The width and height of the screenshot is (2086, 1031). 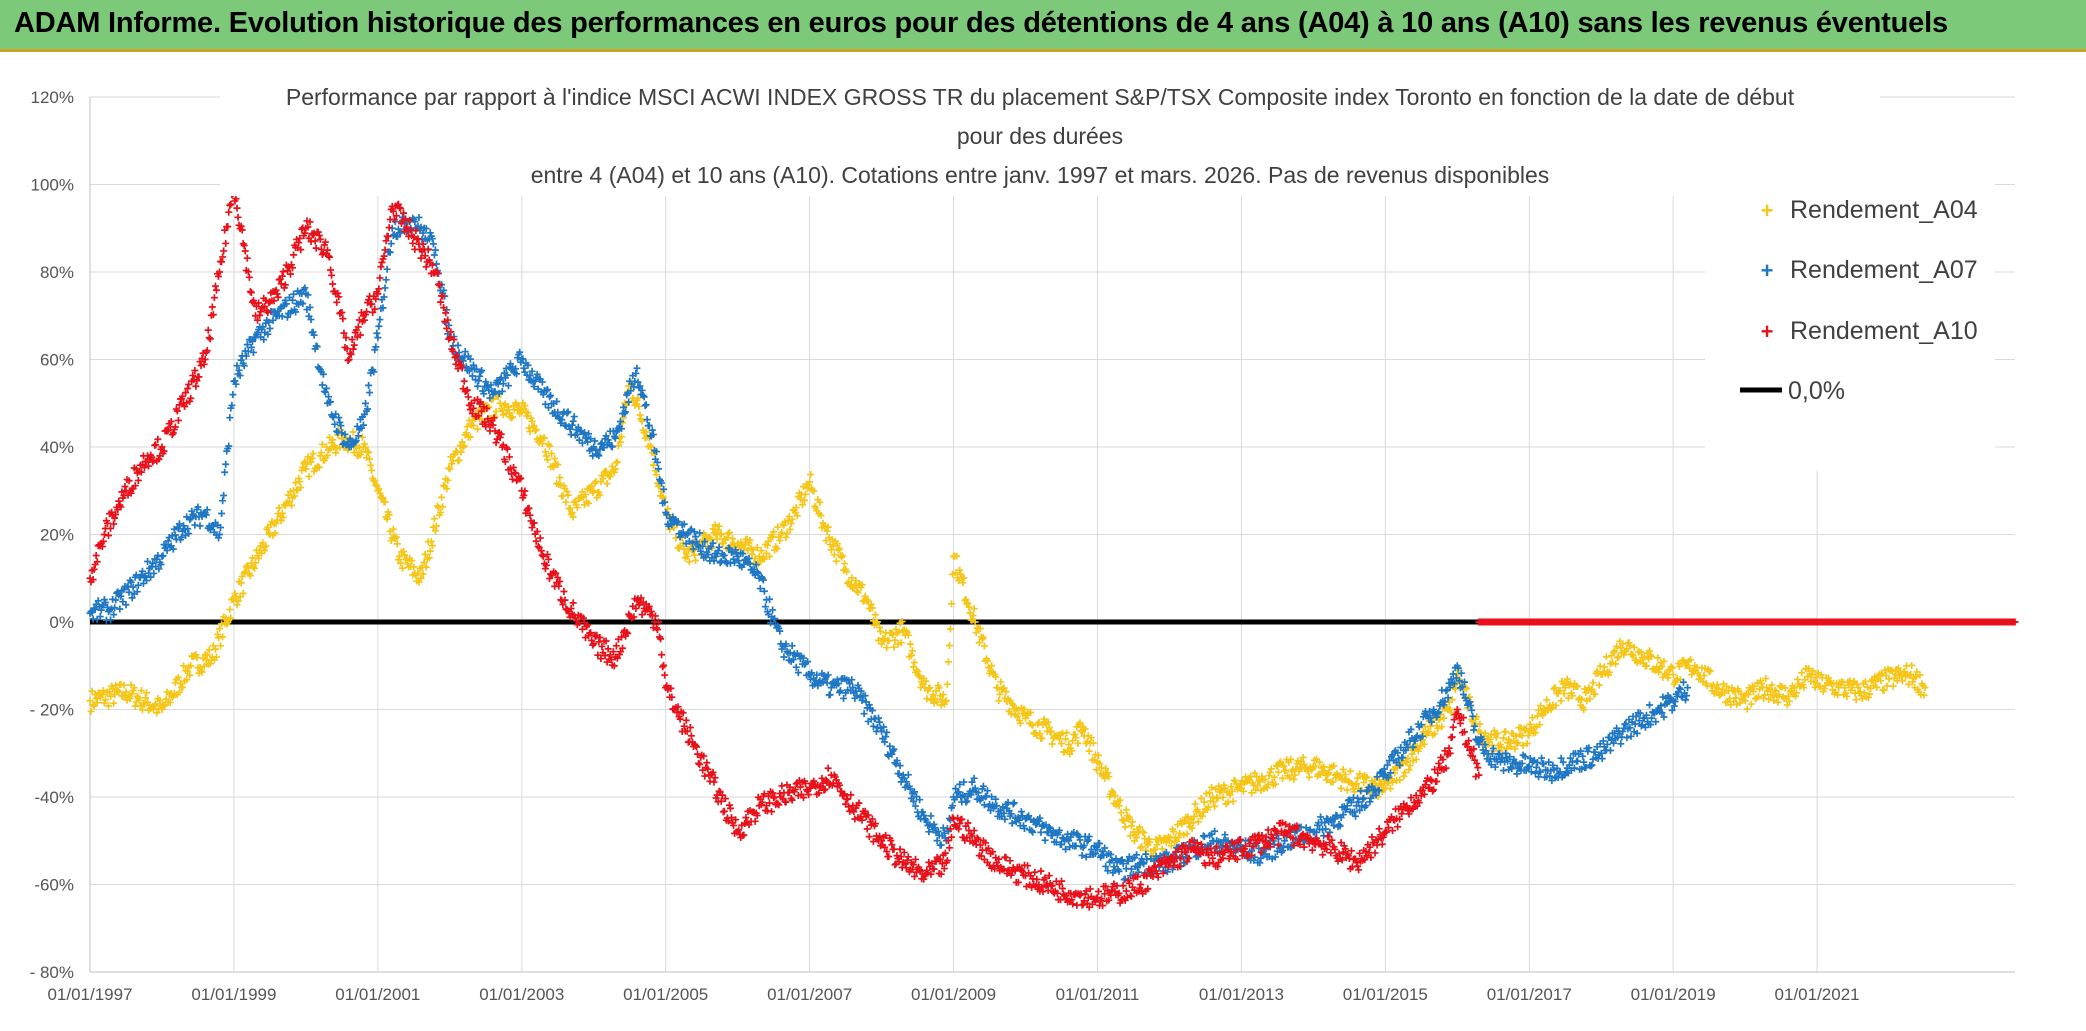 What do you see at coordinates (521, 994) in the screenshot?
I see `x-tick-label: 01/01/2003` at bounding box center [521, 994].